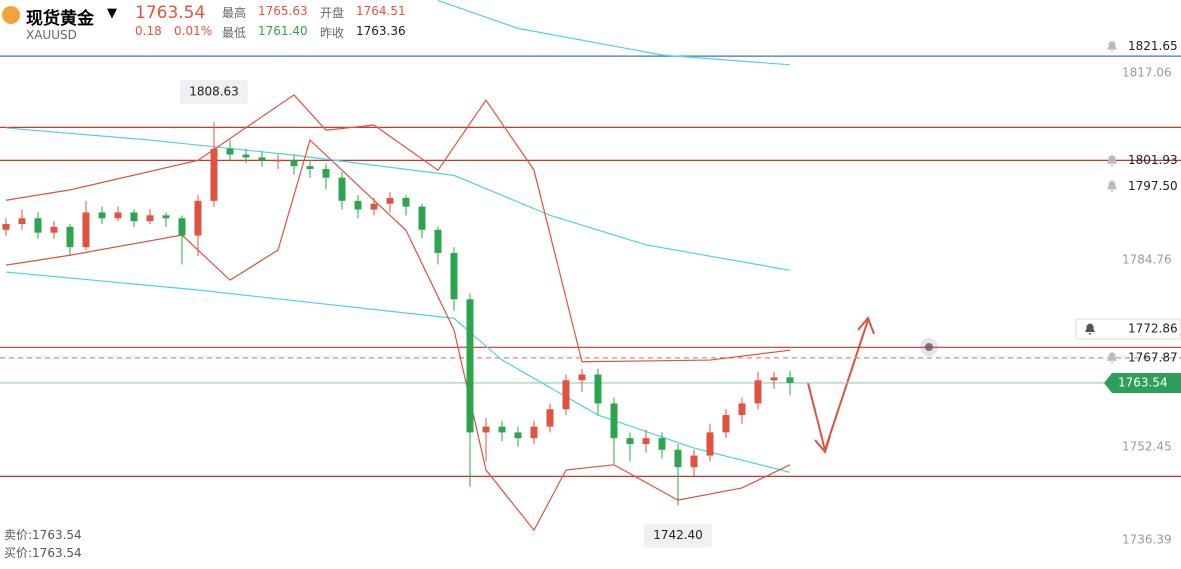 The image size is (1181, 569). What do you see at coordinates (1147, 260) in the screenshot?
I see `y-tick-label: 1784.76` at bounding box center [1147, 260].